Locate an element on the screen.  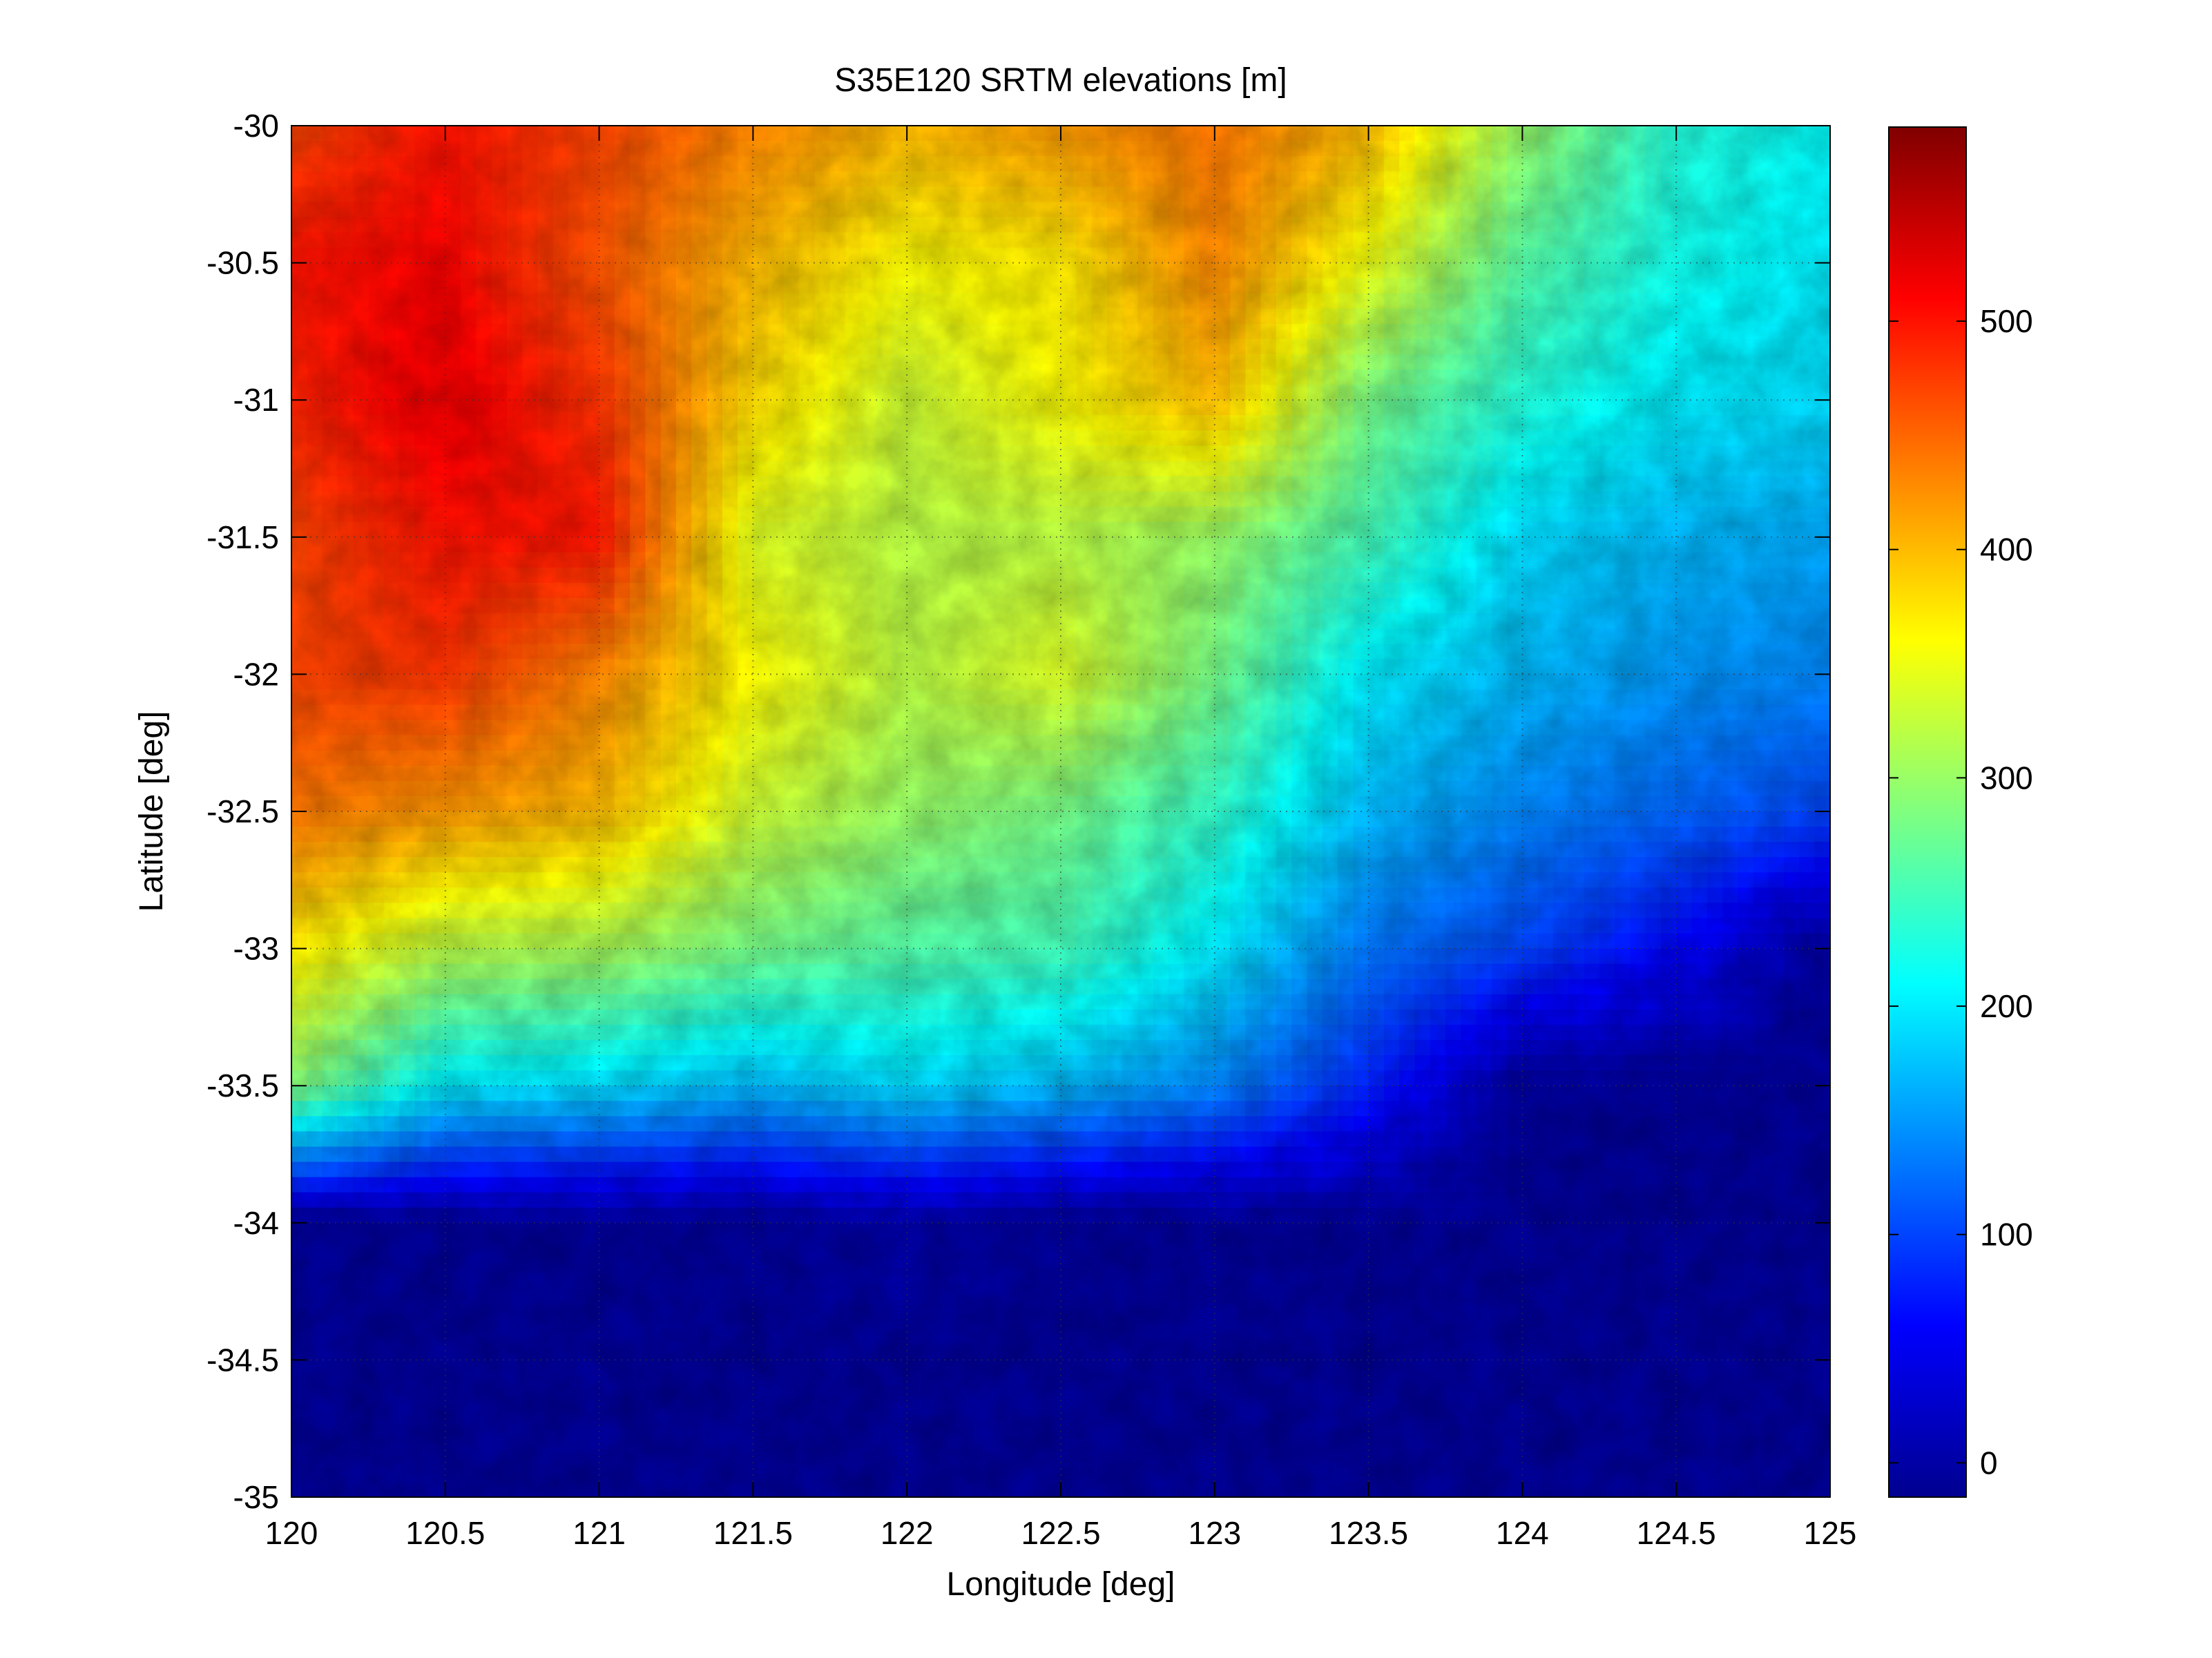
chart-title: S35E120 SRTM elevations [m] is located at coordinates (1060, 80).